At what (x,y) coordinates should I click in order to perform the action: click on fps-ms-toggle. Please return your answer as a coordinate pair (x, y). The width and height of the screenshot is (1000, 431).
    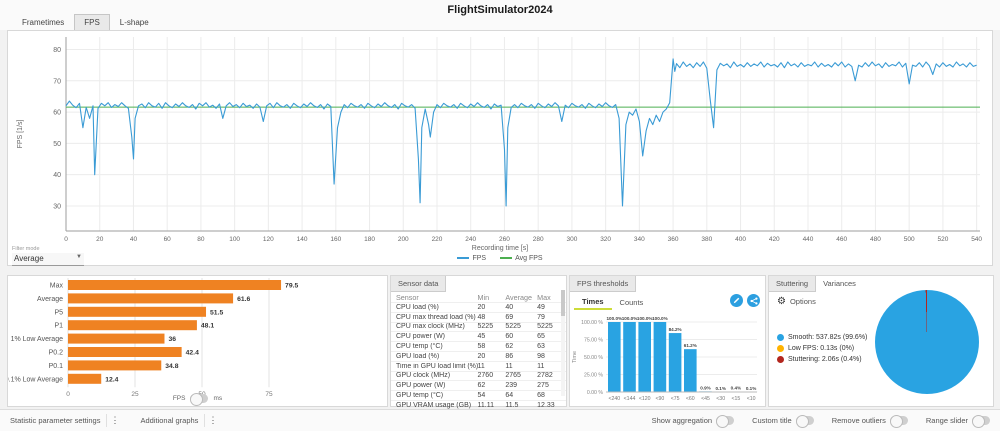
    Looking at the image, I should click on (199, 399).